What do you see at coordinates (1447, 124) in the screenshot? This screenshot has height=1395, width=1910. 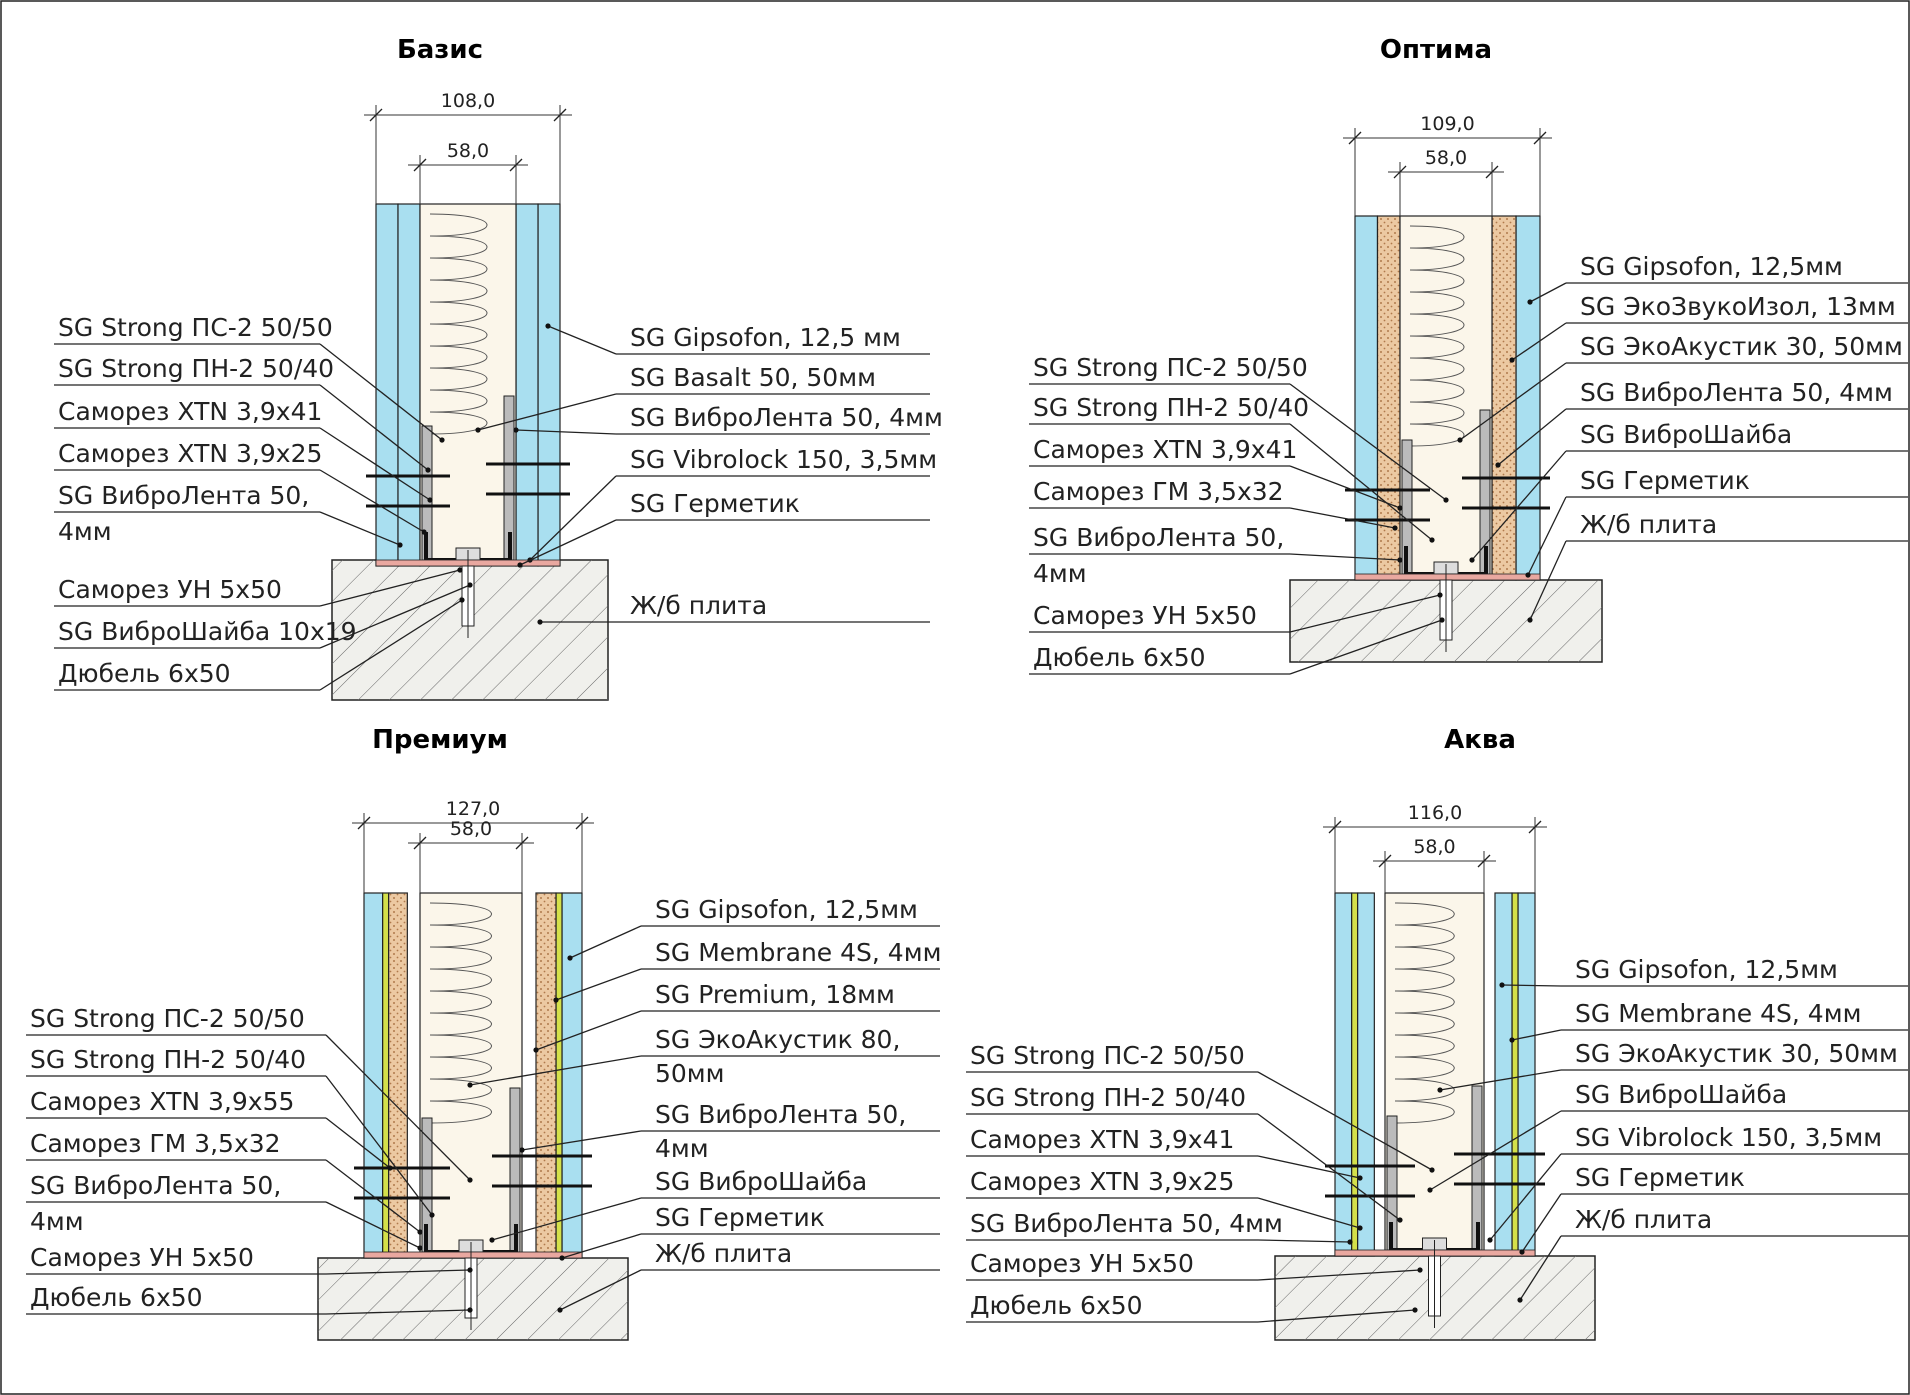 I see `dimension-total: 109,0` at bounding box center [1447, 124].